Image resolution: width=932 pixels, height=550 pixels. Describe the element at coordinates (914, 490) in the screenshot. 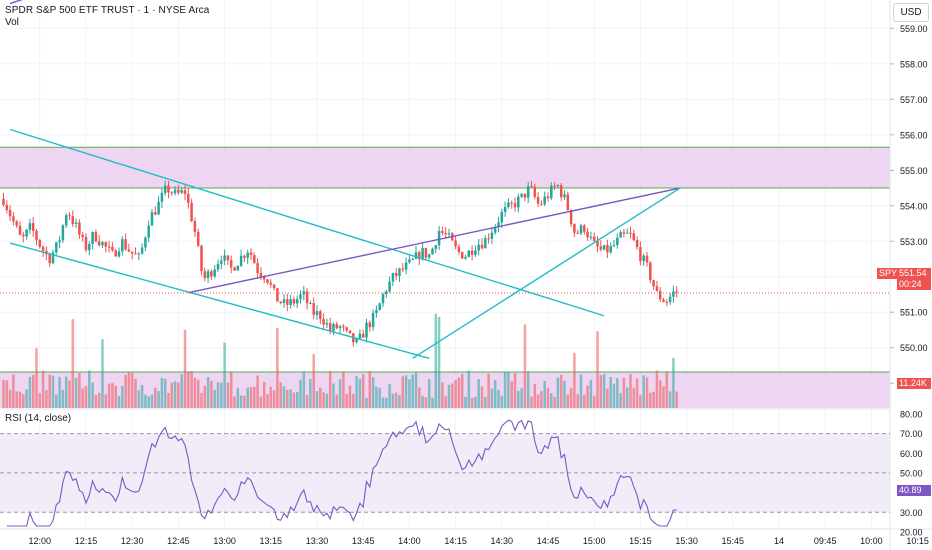

I see `rsi-tag: 40.89` at that location.